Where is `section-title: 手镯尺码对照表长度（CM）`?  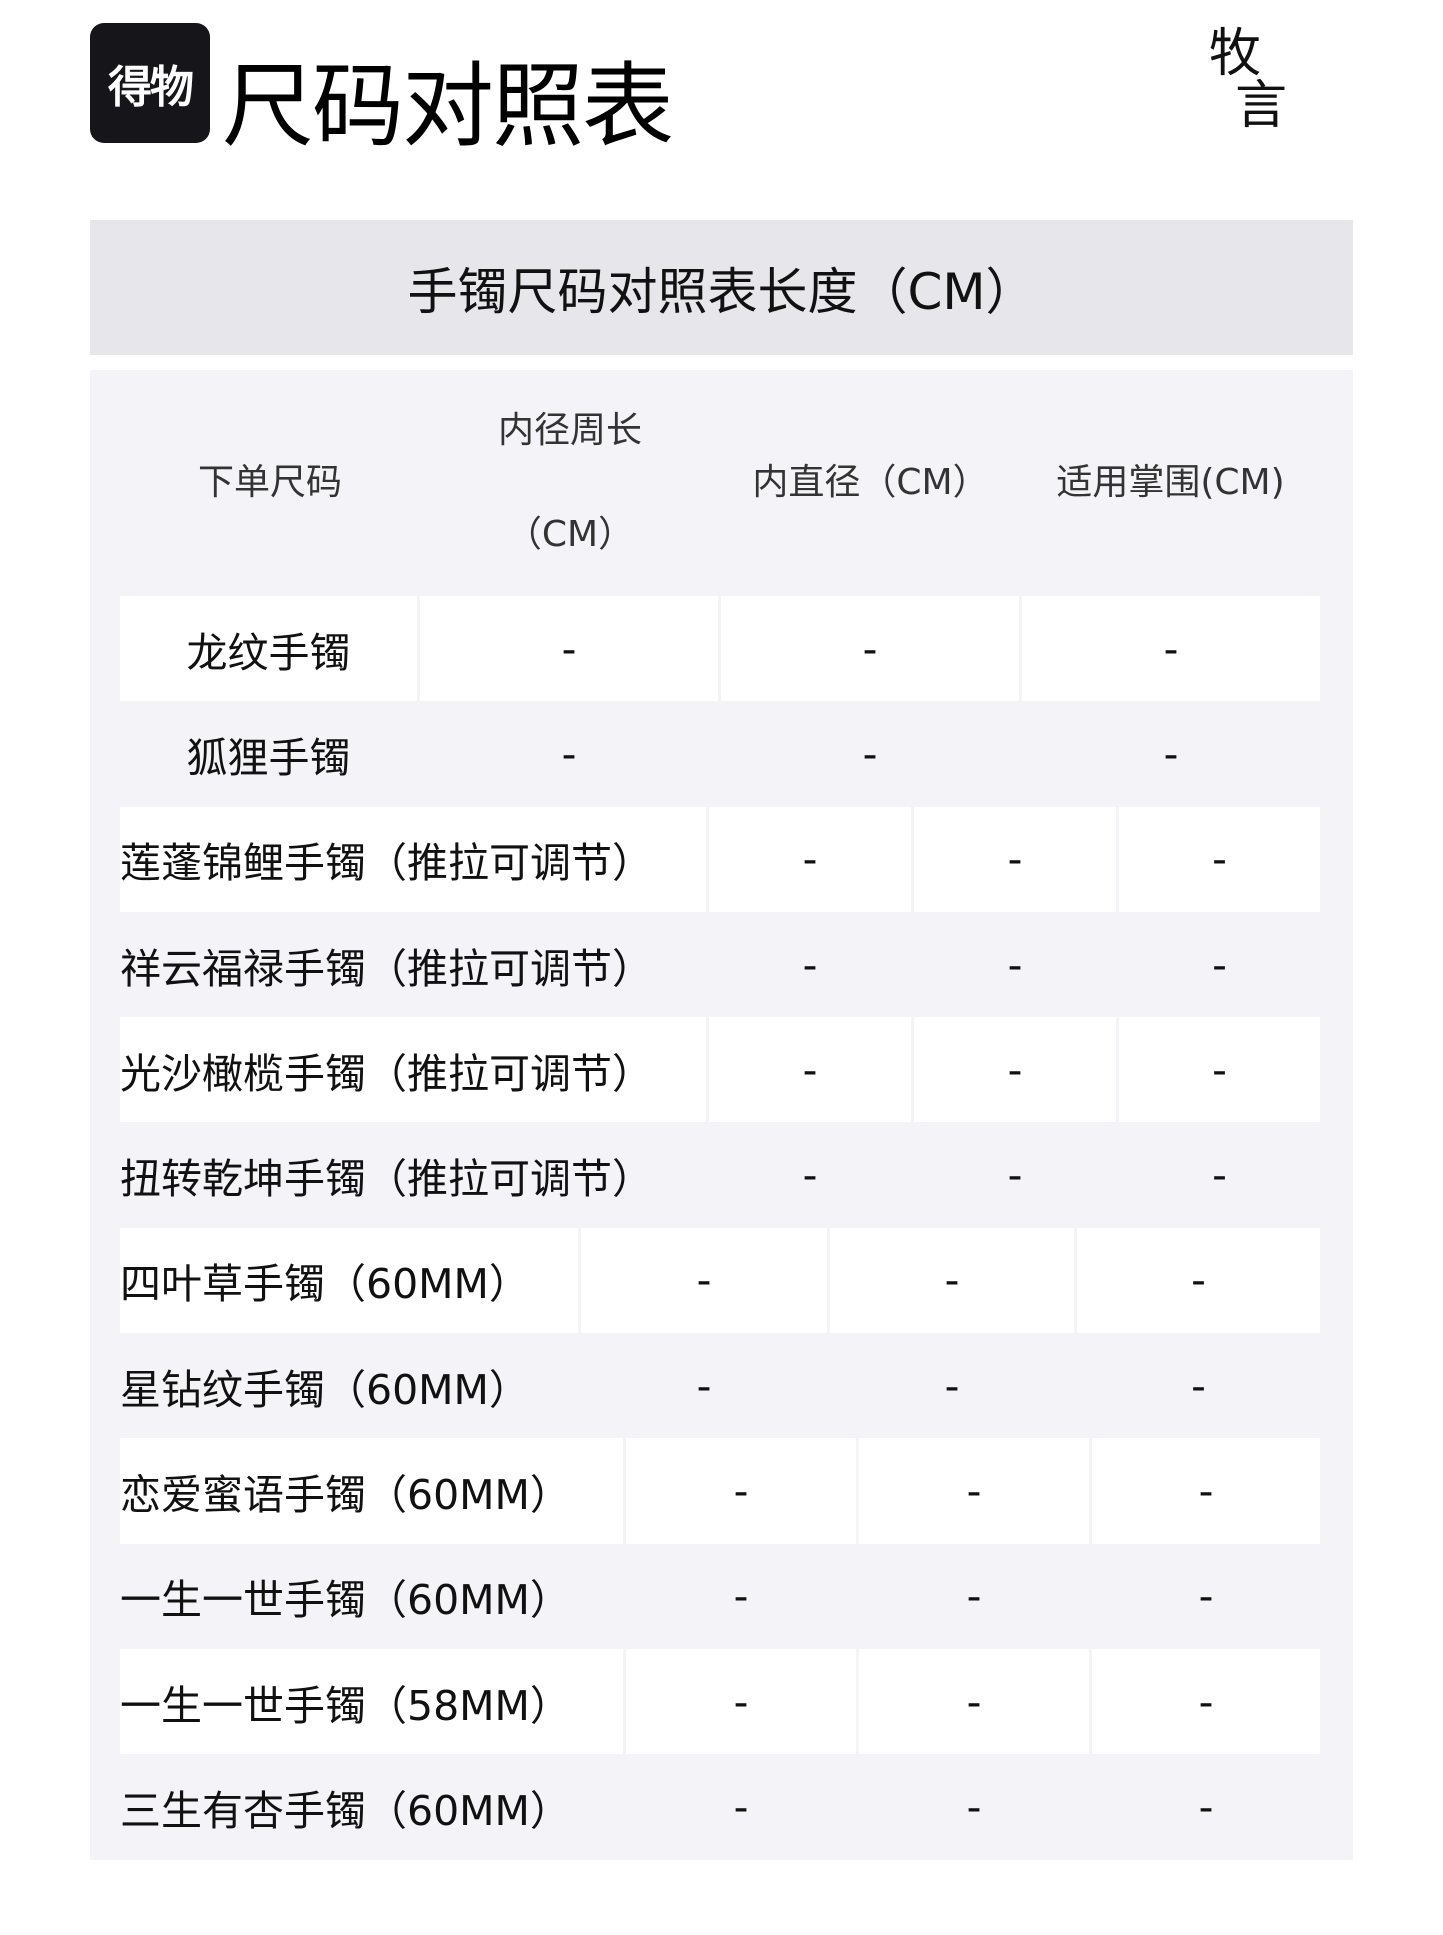 section-title: 手镯尺码对照表长度（CM） is located at coordinates (721, 287).